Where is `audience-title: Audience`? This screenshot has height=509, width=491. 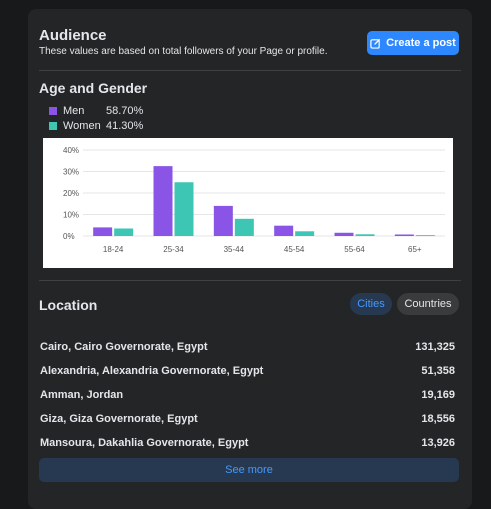 audience-title: Audience is located at coordinates (73, 35).